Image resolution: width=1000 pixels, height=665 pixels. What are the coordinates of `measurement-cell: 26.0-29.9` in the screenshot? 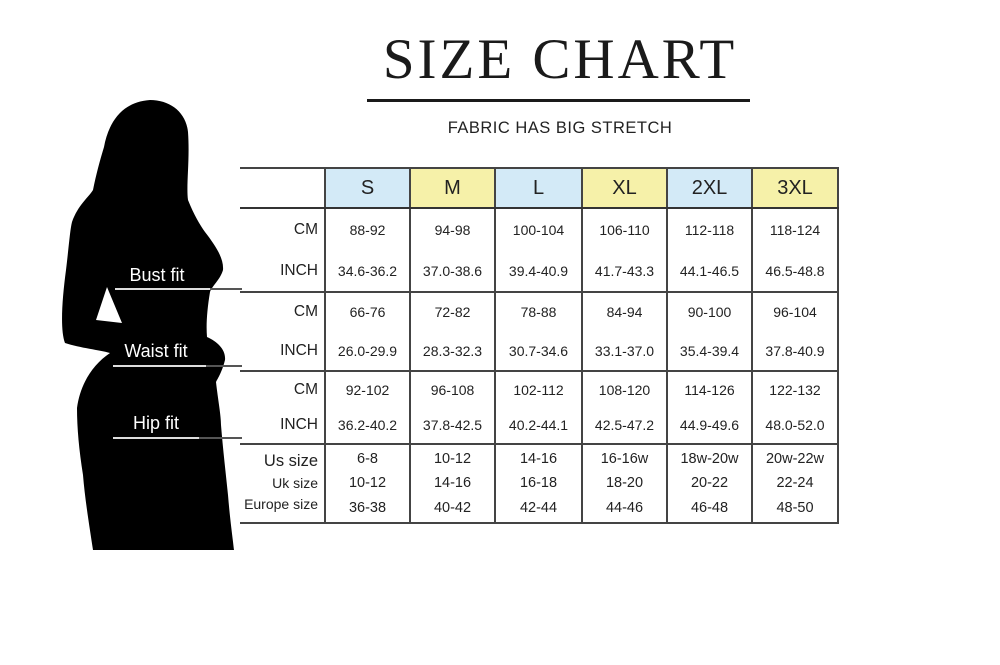 It's located at (367, 351).